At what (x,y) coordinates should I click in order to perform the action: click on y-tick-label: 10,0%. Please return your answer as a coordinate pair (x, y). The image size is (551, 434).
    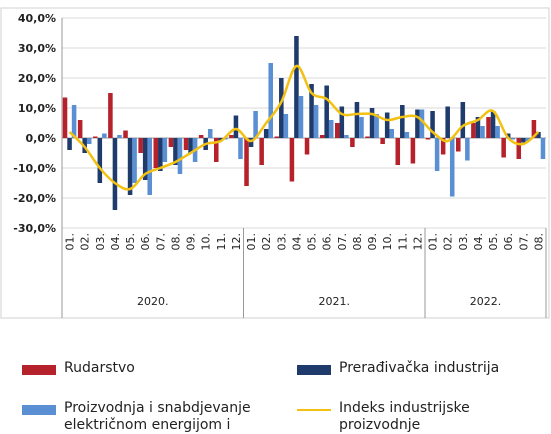
    Looking at the image, I should click on (37, 108).